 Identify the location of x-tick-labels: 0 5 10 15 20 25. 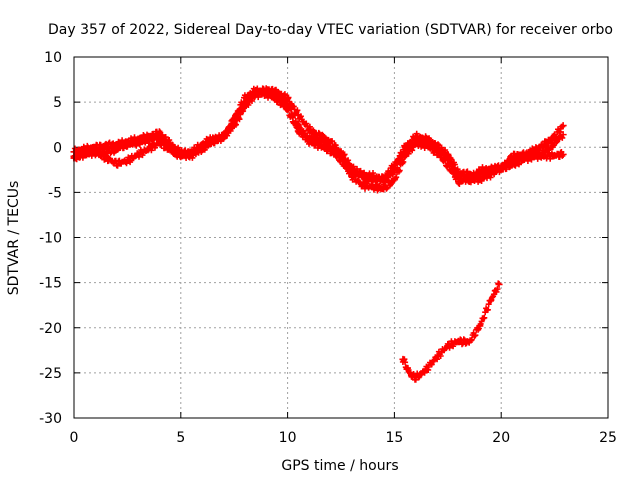
(343, 438).